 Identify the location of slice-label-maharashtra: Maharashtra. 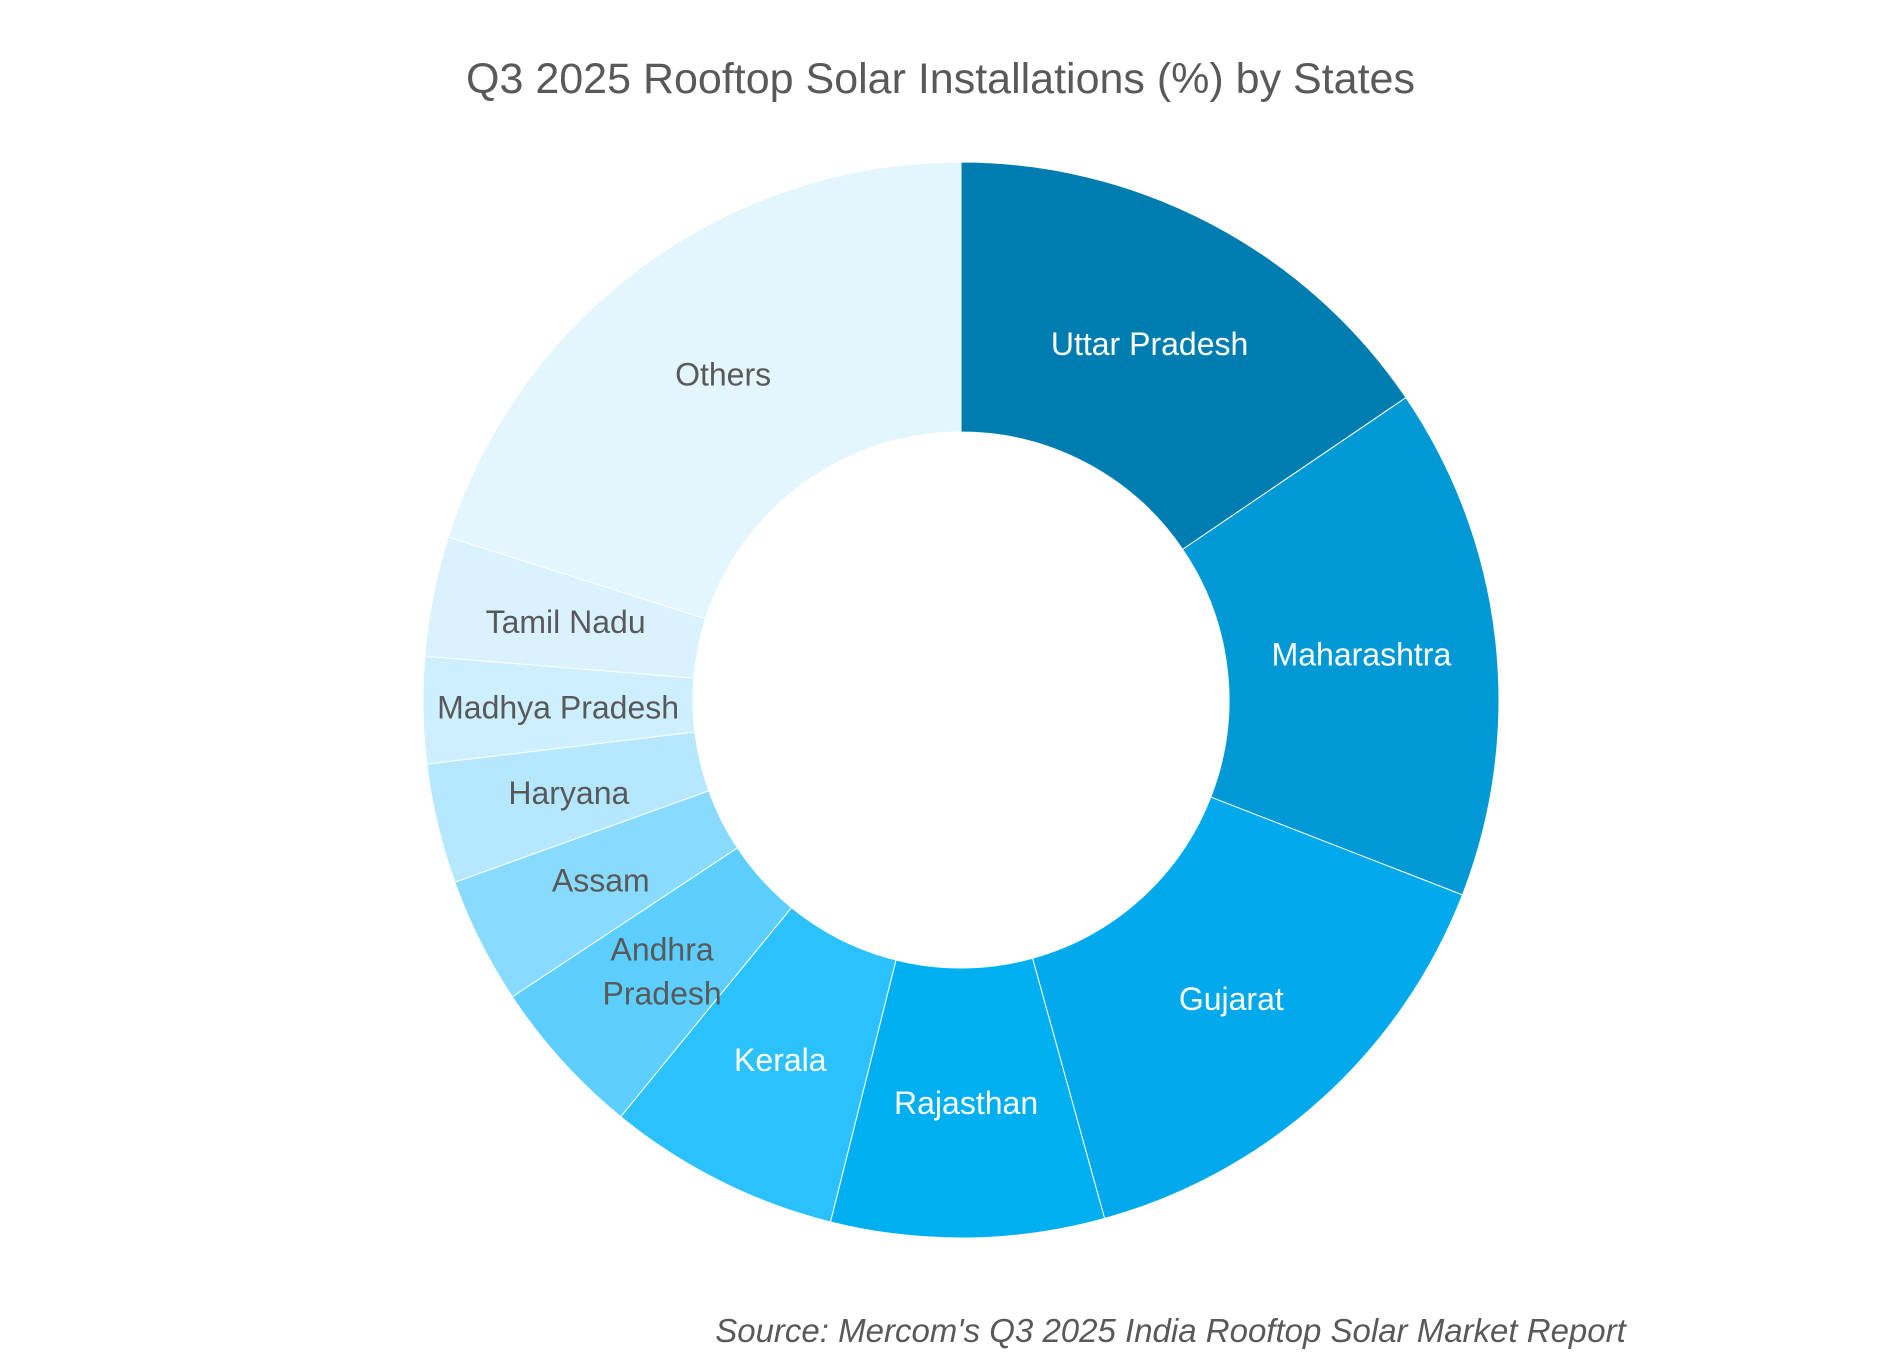
(1362, 655).